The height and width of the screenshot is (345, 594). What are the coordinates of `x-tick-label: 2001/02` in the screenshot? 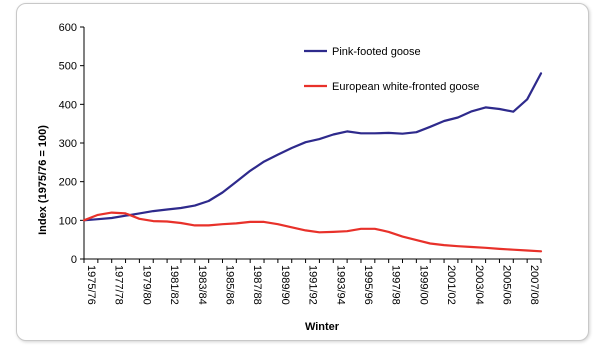 It's located at (451, 285).